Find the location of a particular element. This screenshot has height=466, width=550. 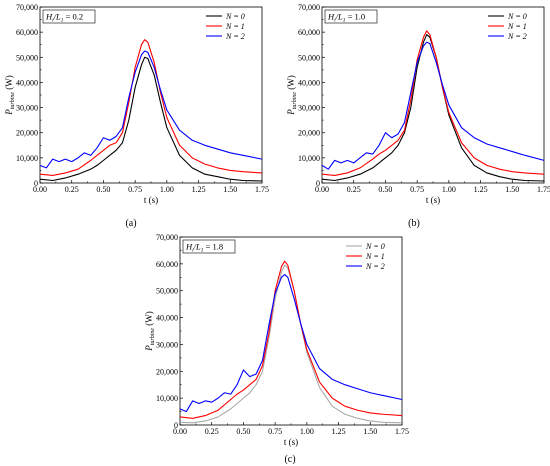

annotation-text: Hi/L1 = 1.8 is located at coordinates (204, 248).